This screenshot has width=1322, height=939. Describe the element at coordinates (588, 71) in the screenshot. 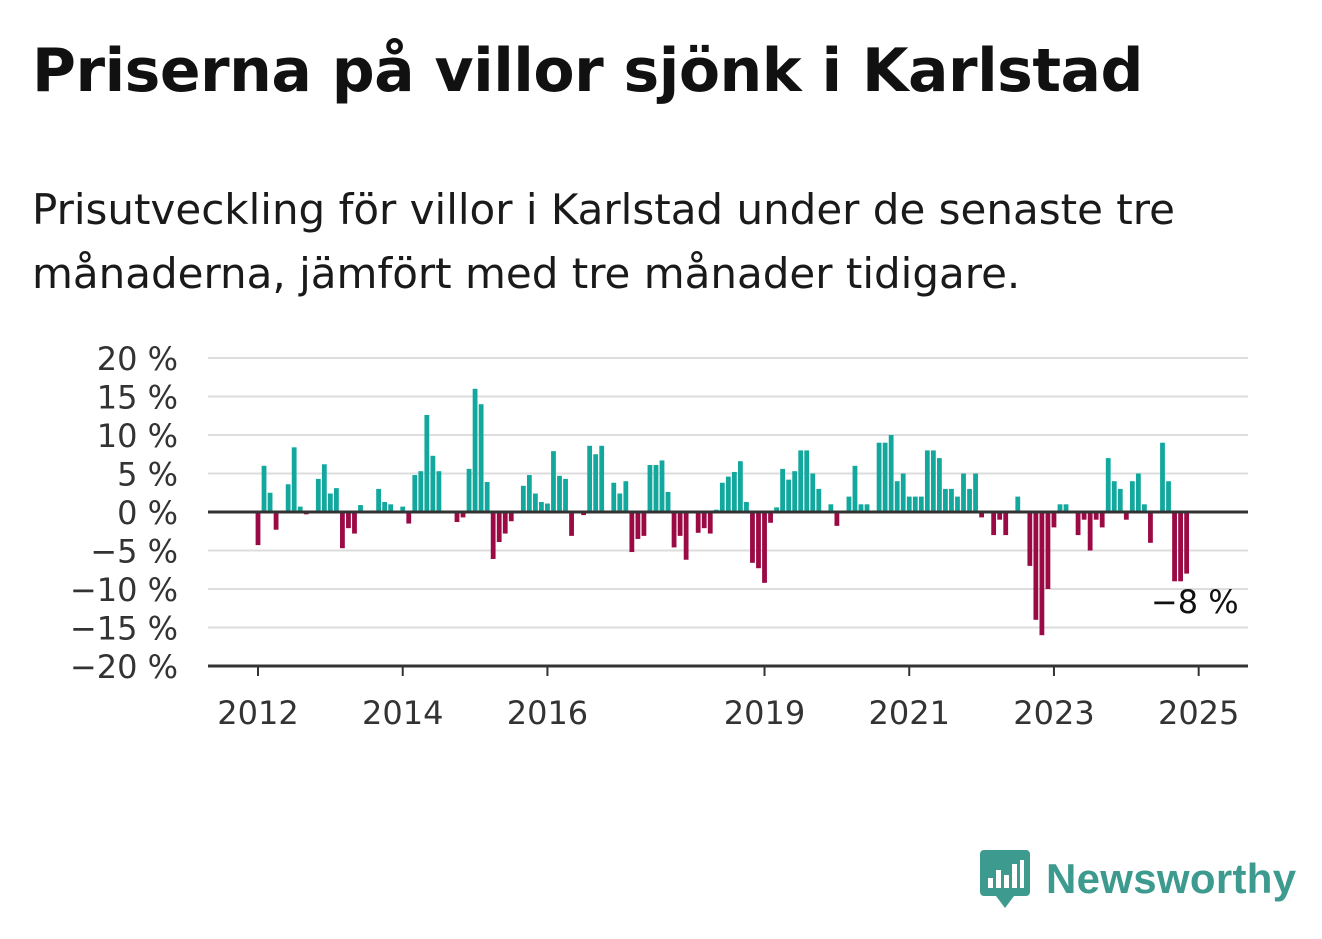

I see `chart-title: Priserna på villor sjönk i Karlstad` at that location.